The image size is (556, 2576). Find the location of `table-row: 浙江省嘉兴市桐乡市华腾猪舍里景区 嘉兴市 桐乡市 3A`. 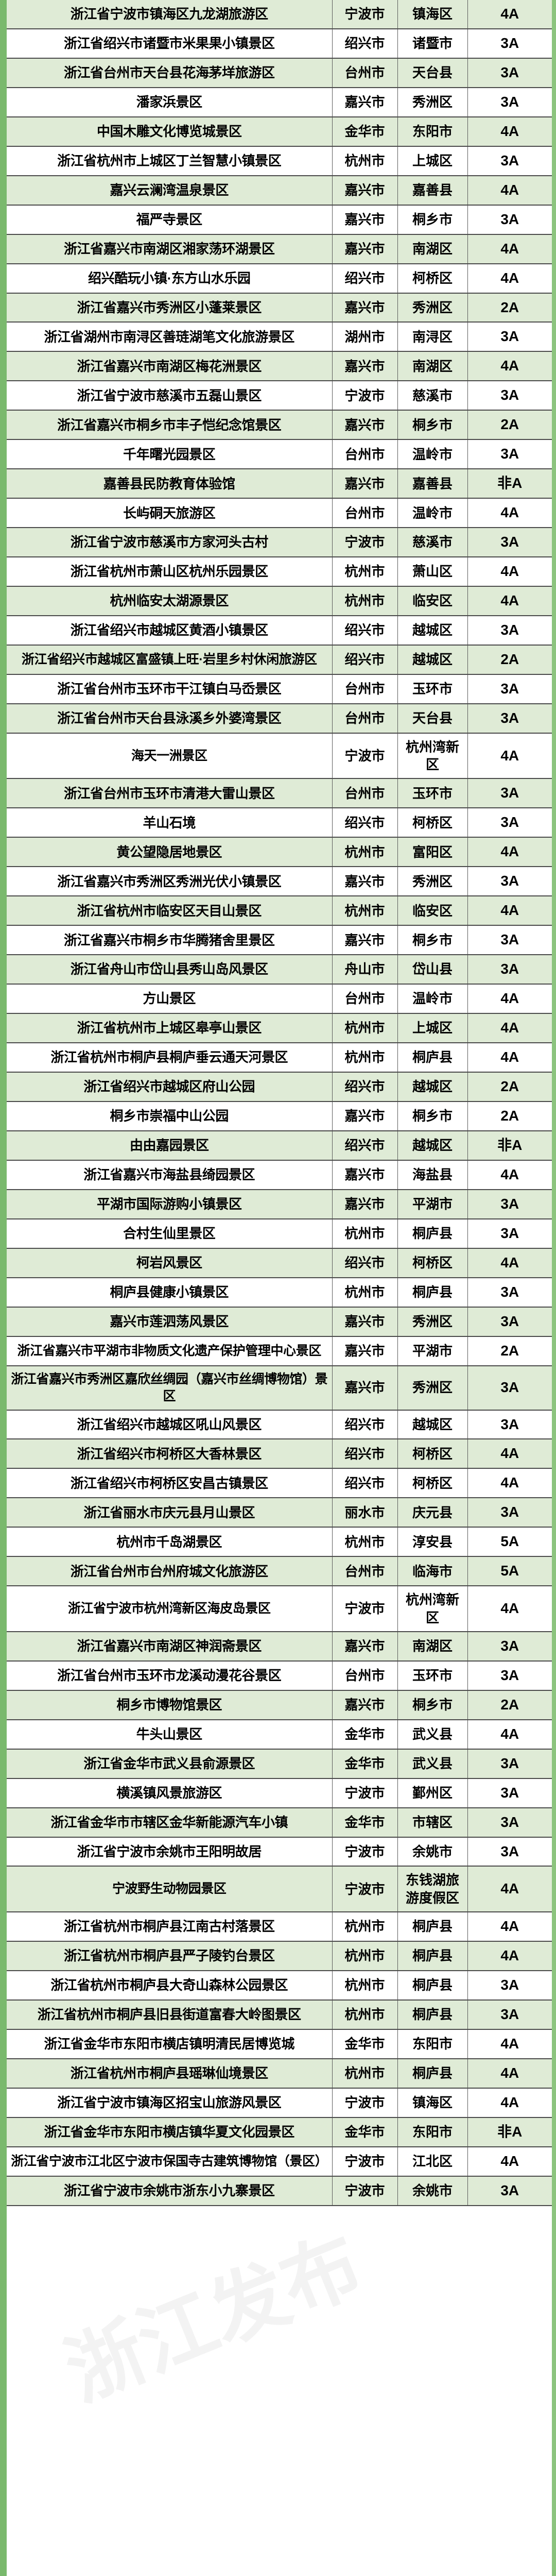

table-row: 浙江省嘉兴市桐乡市华腾猪舍里景区 嘉兴市 桐乡市 3A is located at coordinates (279, 940).